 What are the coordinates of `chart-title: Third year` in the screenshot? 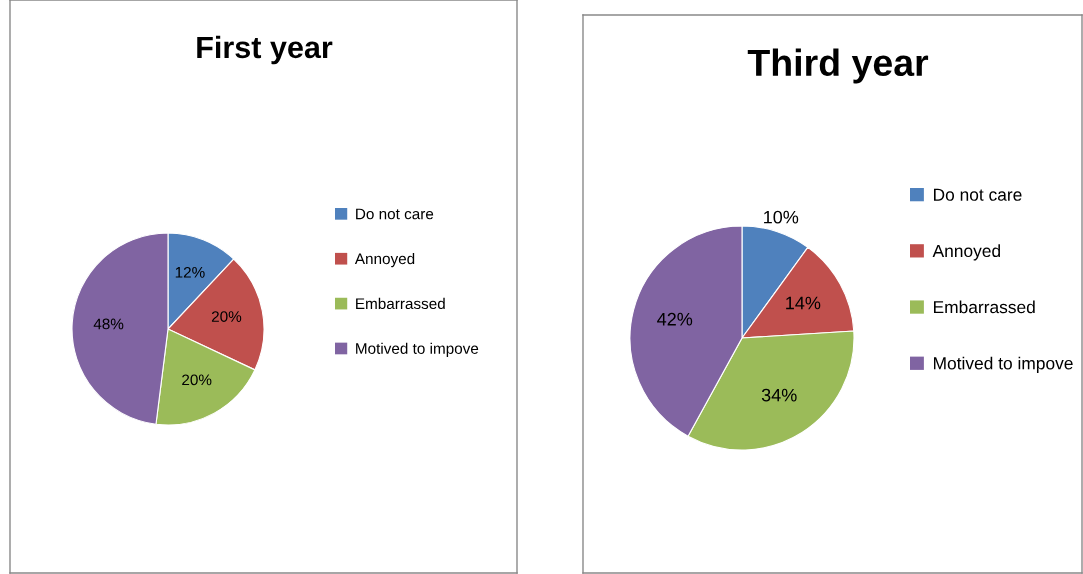 It's located at (838, 66).